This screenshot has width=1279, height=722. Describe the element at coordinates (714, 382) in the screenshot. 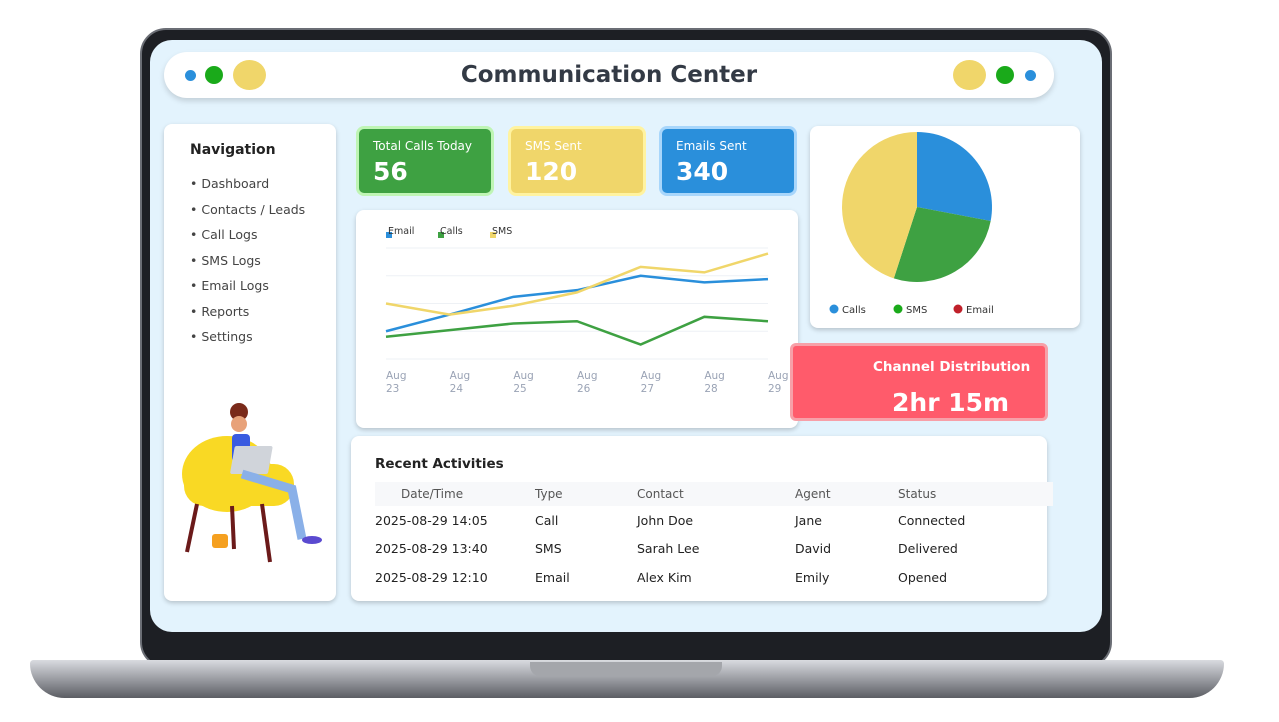

I see `x-tick-label: Aug 28` at that location.